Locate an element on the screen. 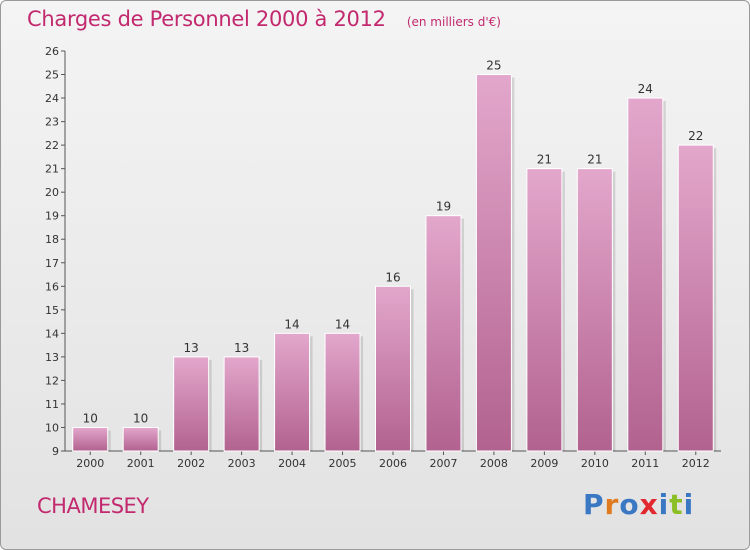 This screenshot has height=550, width=750. y-tick-label: 23 is located at coordinates (52, 122).